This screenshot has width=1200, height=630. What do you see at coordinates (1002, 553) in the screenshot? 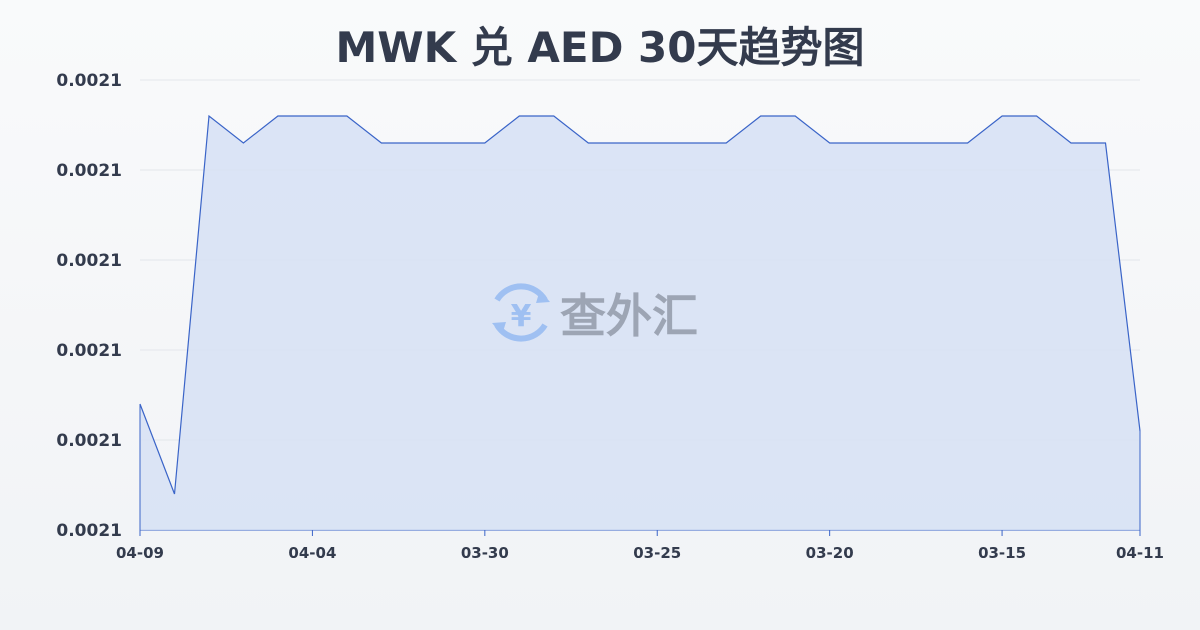
I see `x-tick-label: 03-15` at bounding box center [1002, 553].